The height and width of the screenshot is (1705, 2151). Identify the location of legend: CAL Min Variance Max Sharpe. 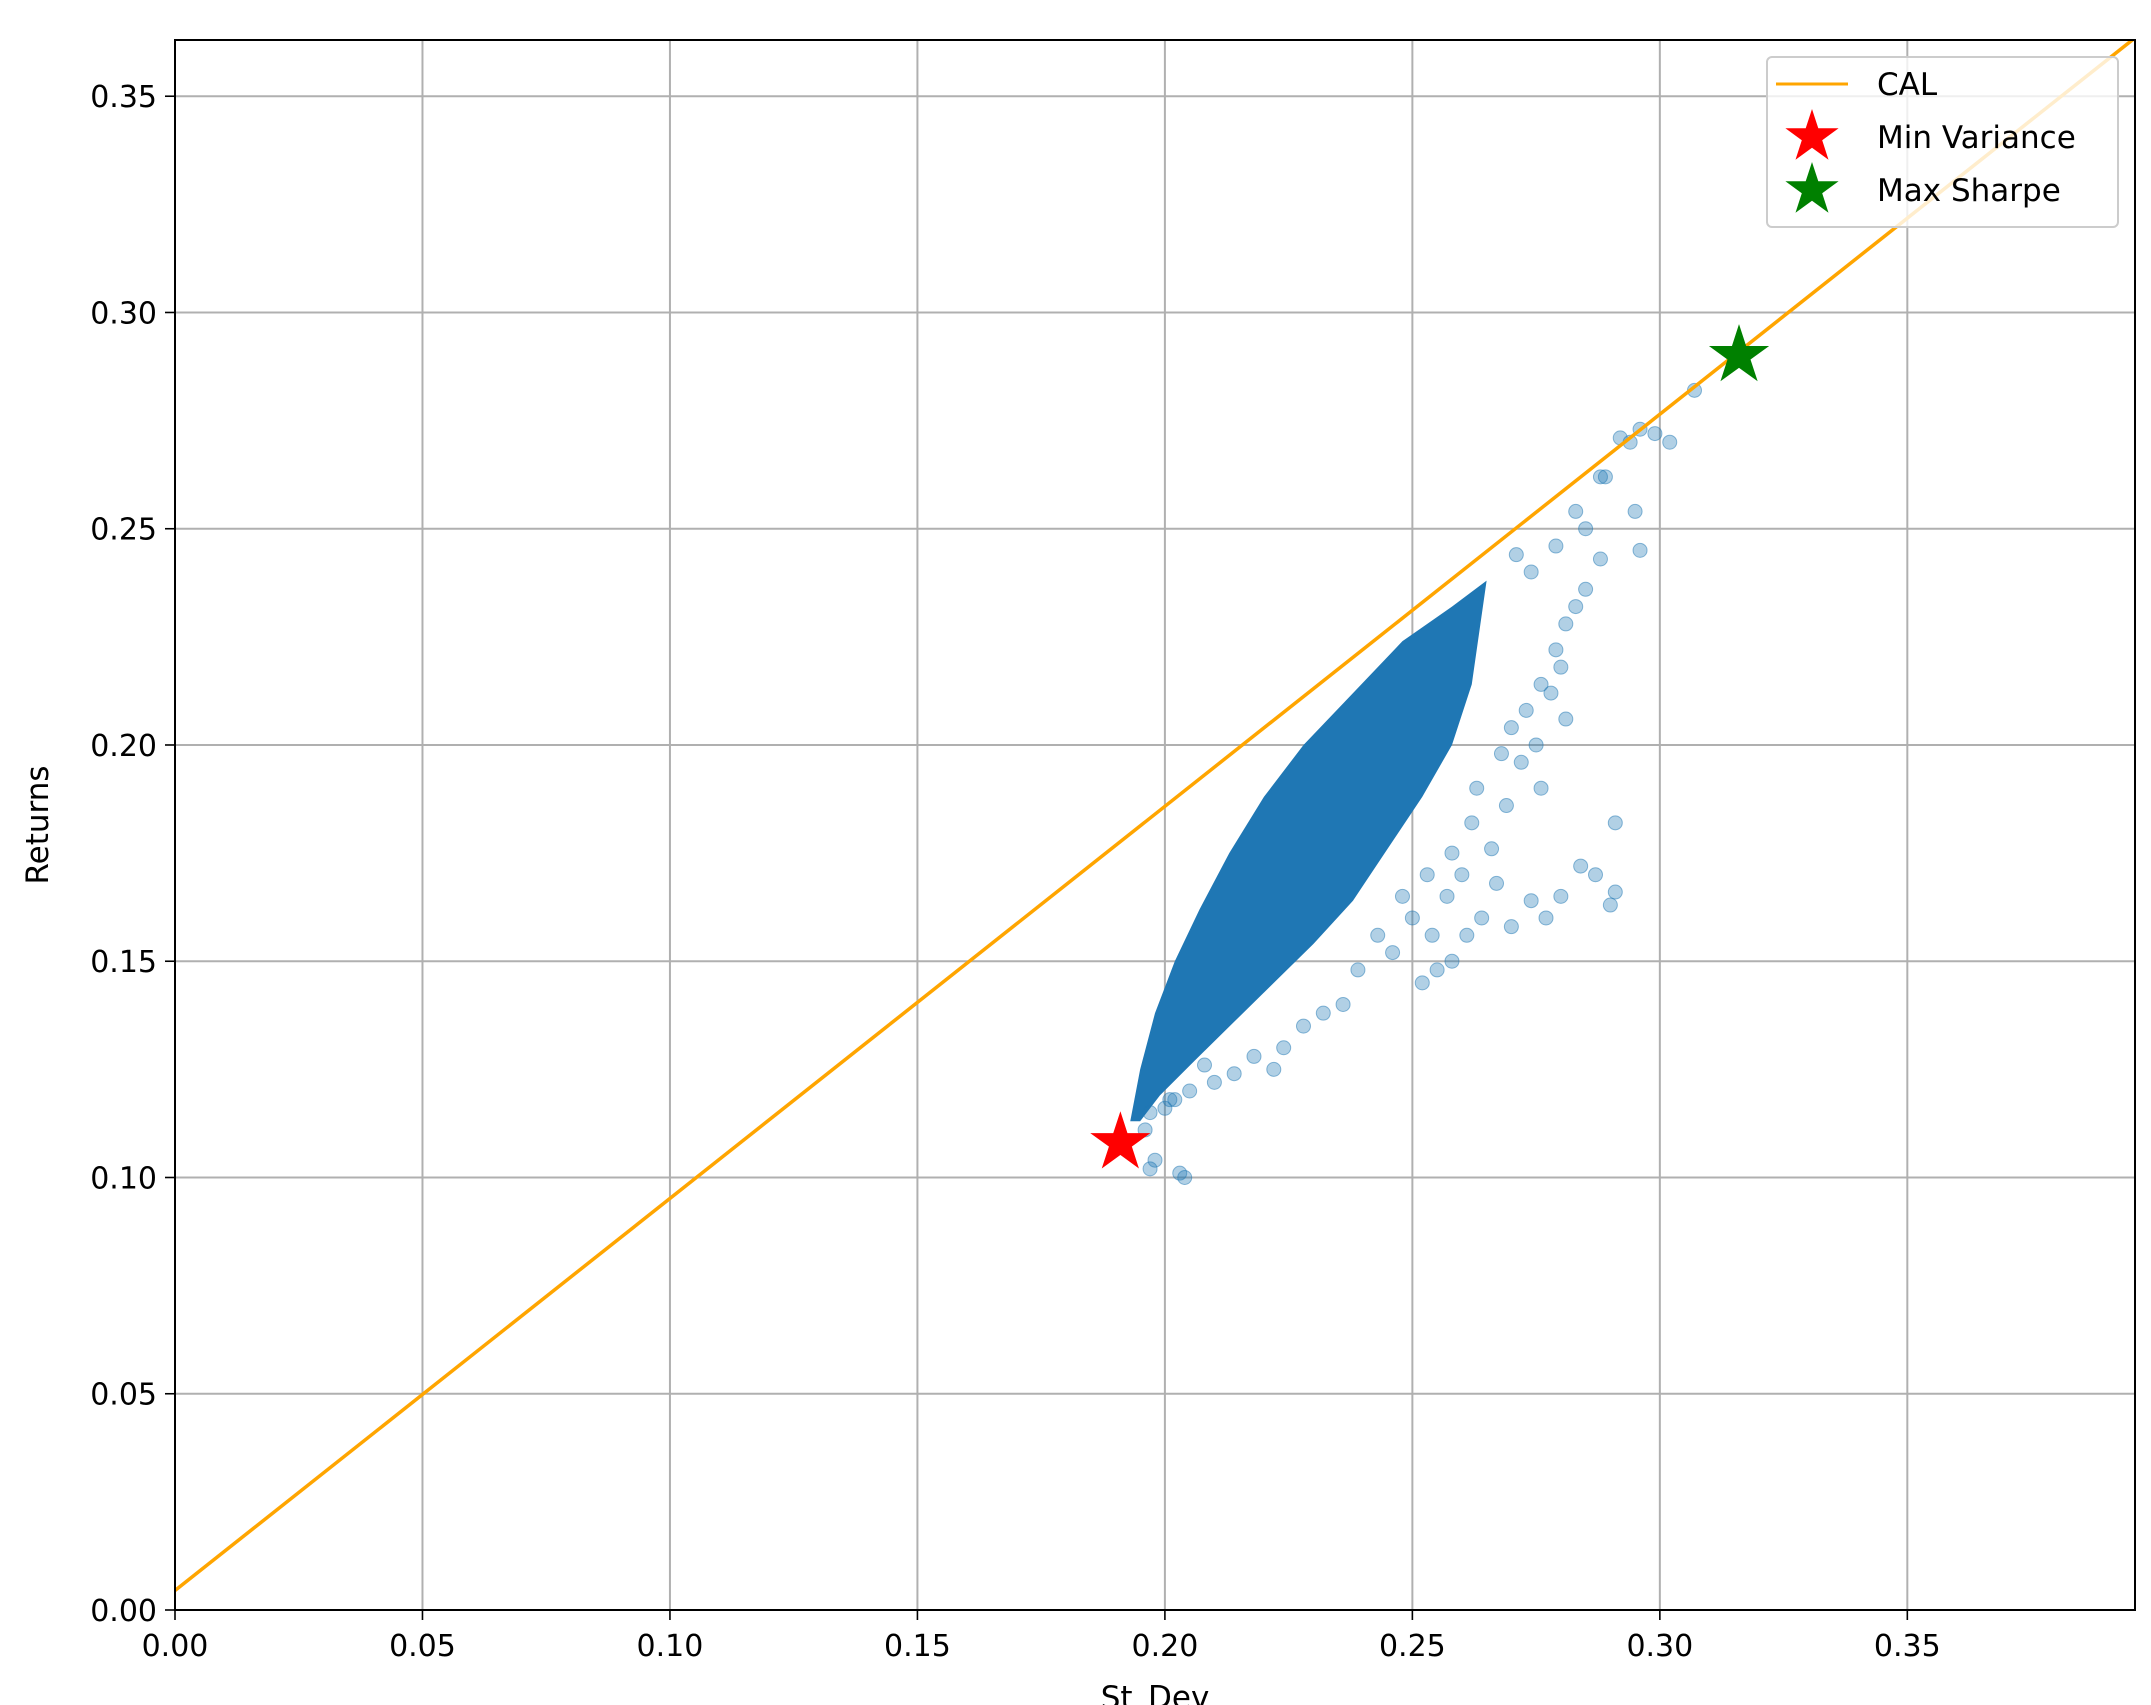
(1942, 142).